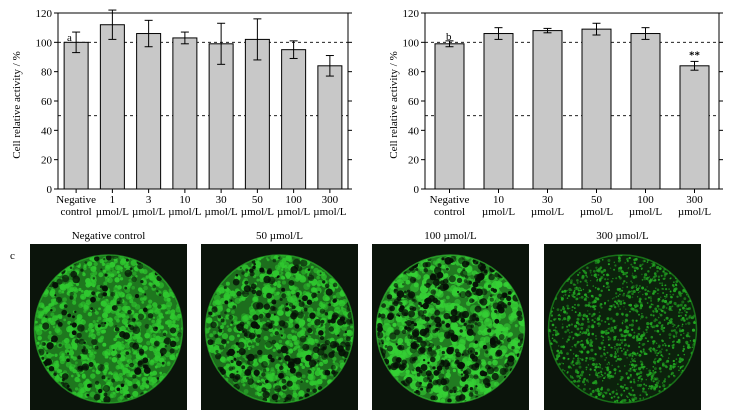 The height and width of the screenshot is (412, 730). Describe the element at coordinates (547, 110) in the screenshot. I see `bar` at that location.